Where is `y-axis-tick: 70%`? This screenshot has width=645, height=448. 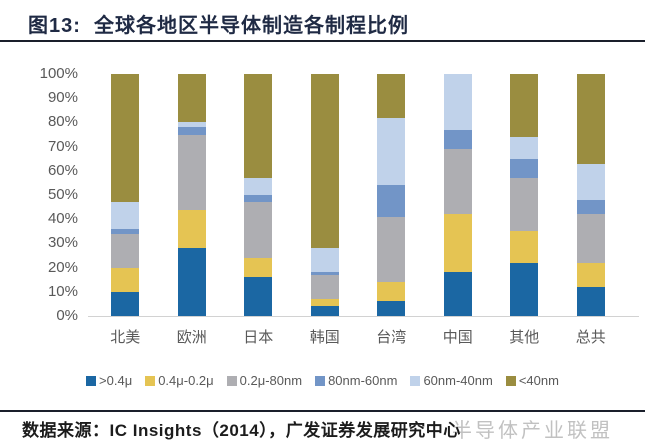 y-axis-tick: 70% is located at coordinates (62, 146).